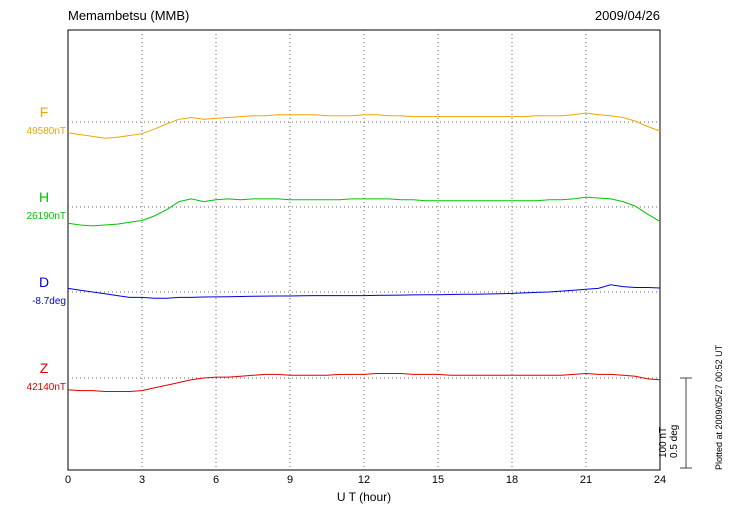 The width and height of the screenshot is (730, 520). Describe the element at coordinates (364, 382) in the screenshot. I see `trace-Z-line` at that location.